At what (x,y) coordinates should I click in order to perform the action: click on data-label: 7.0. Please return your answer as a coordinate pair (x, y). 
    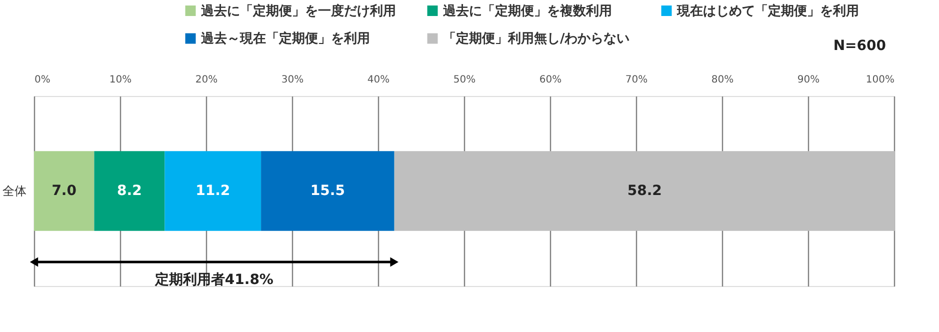
    Looking at the image, I should click on (64, 191).